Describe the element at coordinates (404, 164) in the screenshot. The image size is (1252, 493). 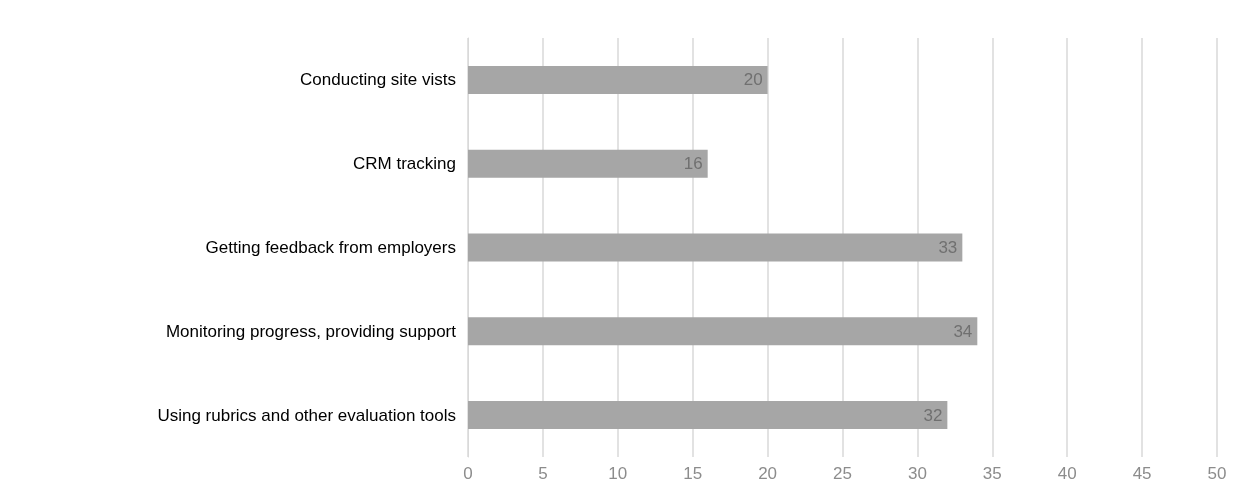
I see `y-tick-label: CRM tracking` at that location.